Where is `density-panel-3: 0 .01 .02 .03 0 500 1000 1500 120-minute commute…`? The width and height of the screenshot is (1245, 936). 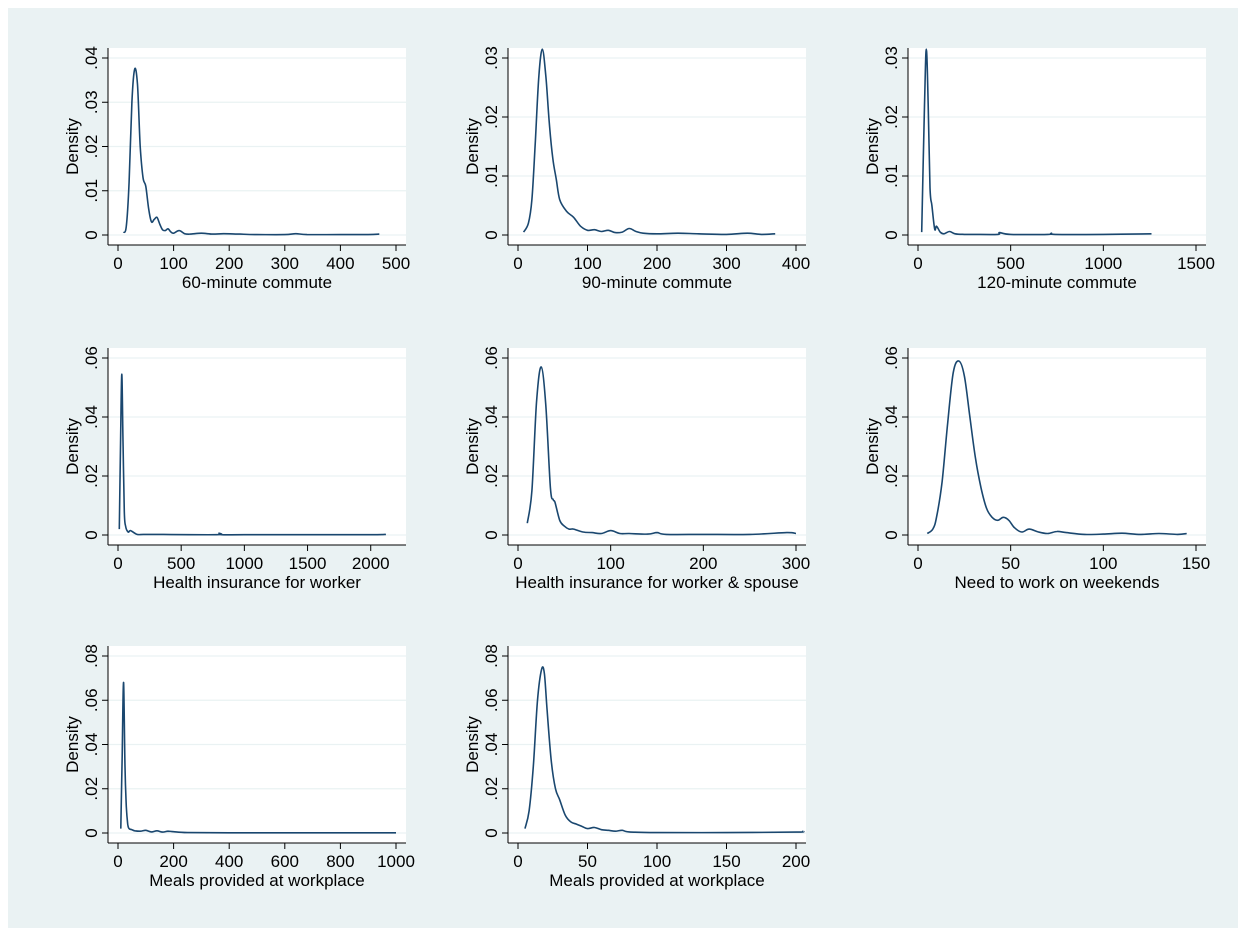 density-panel-3: 0 .01 .02 .03 0 500 1000 1500 120-minute commute… is located at coordinates (1039, 169).